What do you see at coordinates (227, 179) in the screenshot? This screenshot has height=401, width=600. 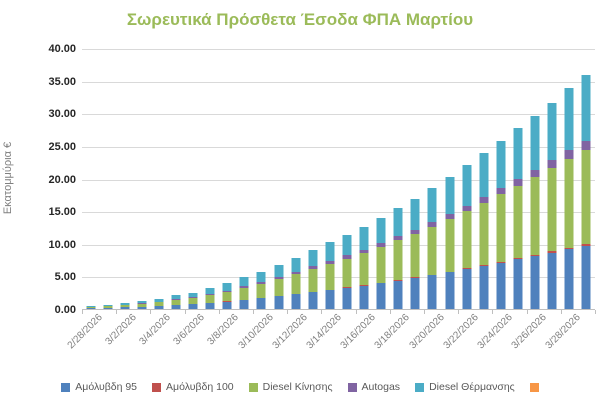 I see `bar-slot-3/8/2026` at bounding box center [227, 179].